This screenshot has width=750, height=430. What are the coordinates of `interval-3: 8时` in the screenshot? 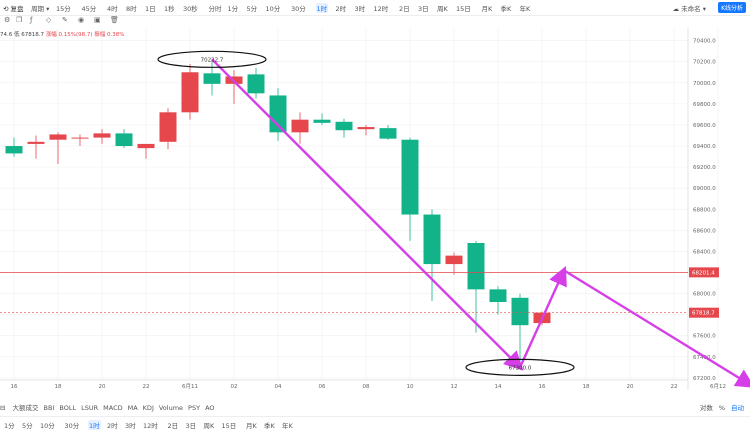 It's located at (131, 9).